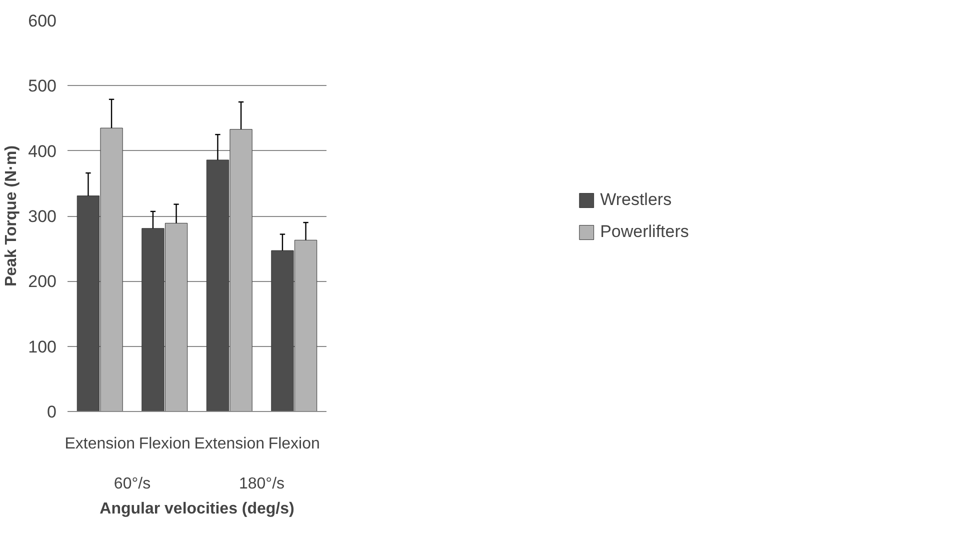 The height and width of the screenshot is (542, 959). I want to click on legend-label: Wrestlers, so click(636, 200).